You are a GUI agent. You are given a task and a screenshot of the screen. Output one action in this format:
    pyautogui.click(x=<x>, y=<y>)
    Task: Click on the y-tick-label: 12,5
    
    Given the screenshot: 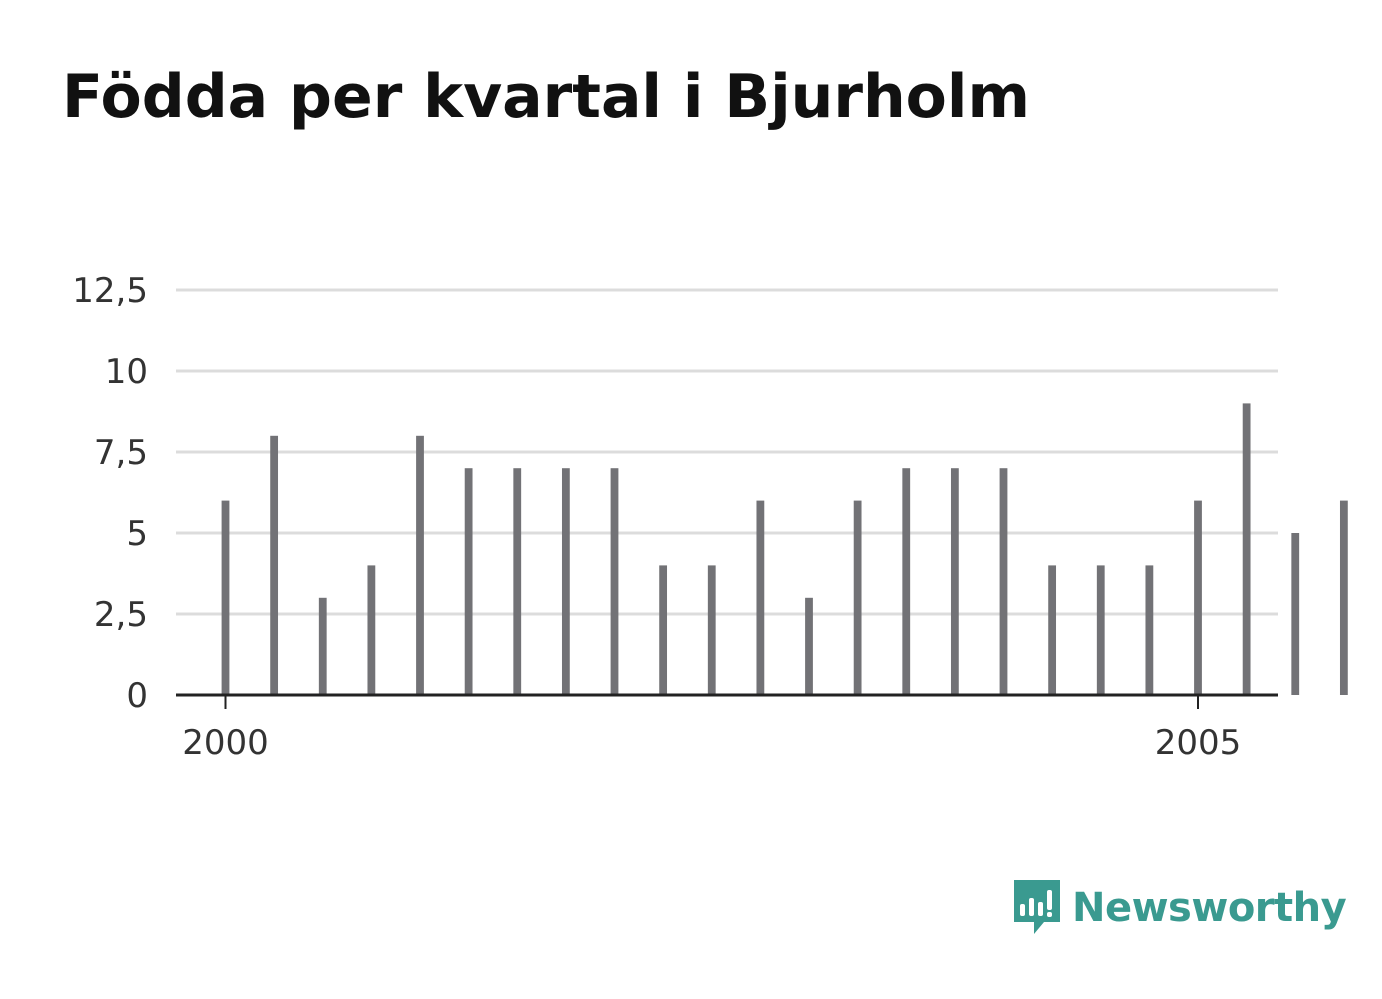 What is the action you would take?
    pyautogui.click(x=110, y=291)
    